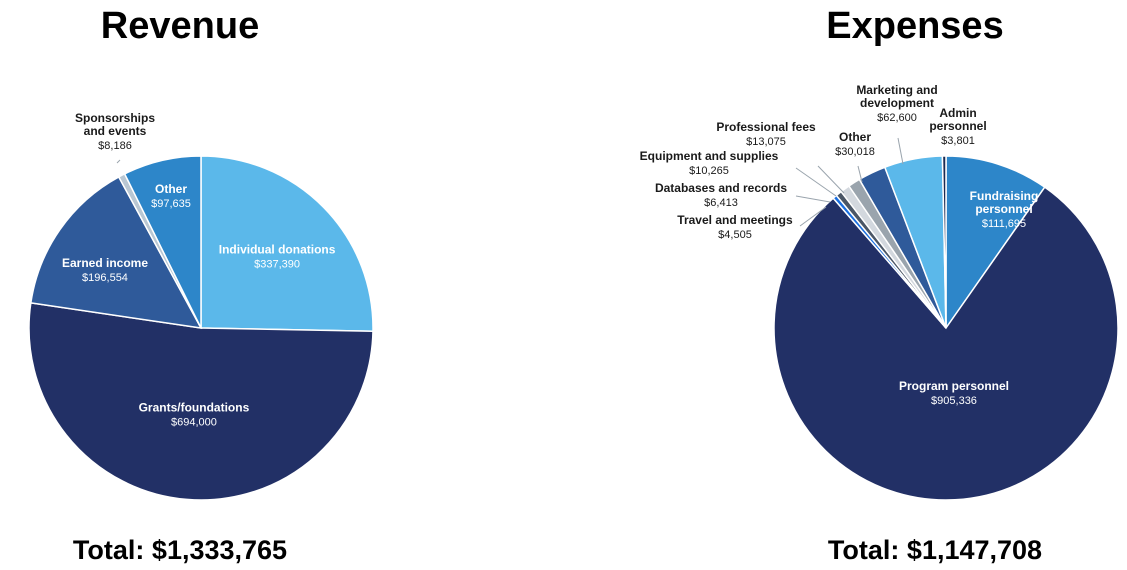 This screenshot has width=1127, height=570. What do you see at coordinates (115, 118) in the screenshot?
I see `revenue-label-sponsorships-and-events-line-1: Sponsorships` at bounding box center [115, 118].